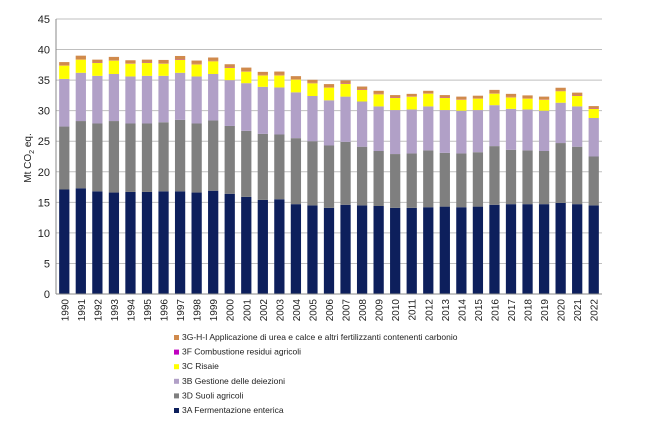 The height and width of the screenshot is (432, 650). I want to click on y-tick-label: 20, so click(44, 173).